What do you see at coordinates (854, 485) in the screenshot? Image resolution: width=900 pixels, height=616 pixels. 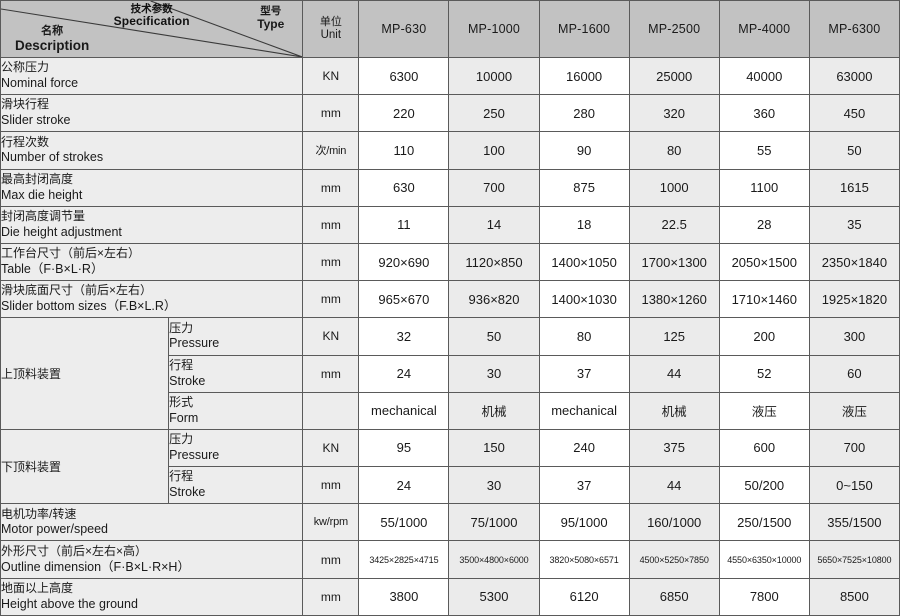 I see `cell-value: 0~150` at bounding box center [854, 485].